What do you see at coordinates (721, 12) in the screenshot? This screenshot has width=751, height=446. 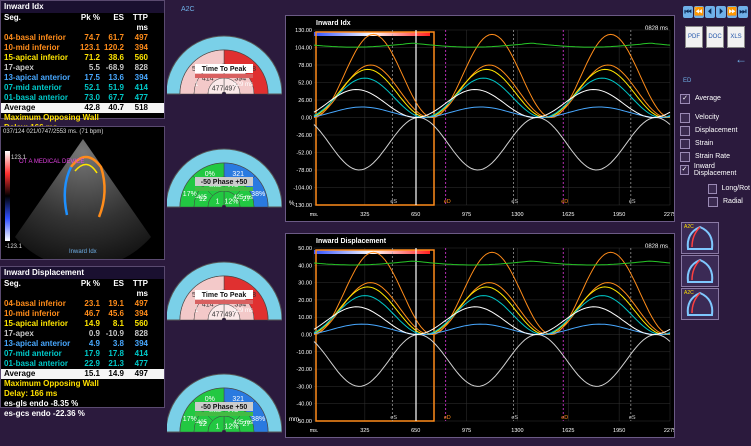 I see `playback-button-3-icon: ⏵` at bounding box center [721, 12].